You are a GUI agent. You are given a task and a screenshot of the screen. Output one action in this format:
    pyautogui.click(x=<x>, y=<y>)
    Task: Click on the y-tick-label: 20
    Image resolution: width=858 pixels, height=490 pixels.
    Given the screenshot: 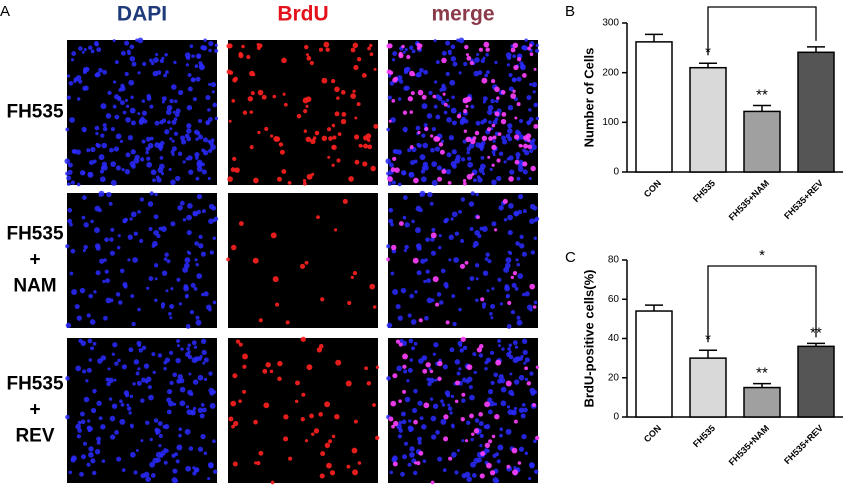 What is the action you would take?
    pyautogui.click(x=614, y=377)
    